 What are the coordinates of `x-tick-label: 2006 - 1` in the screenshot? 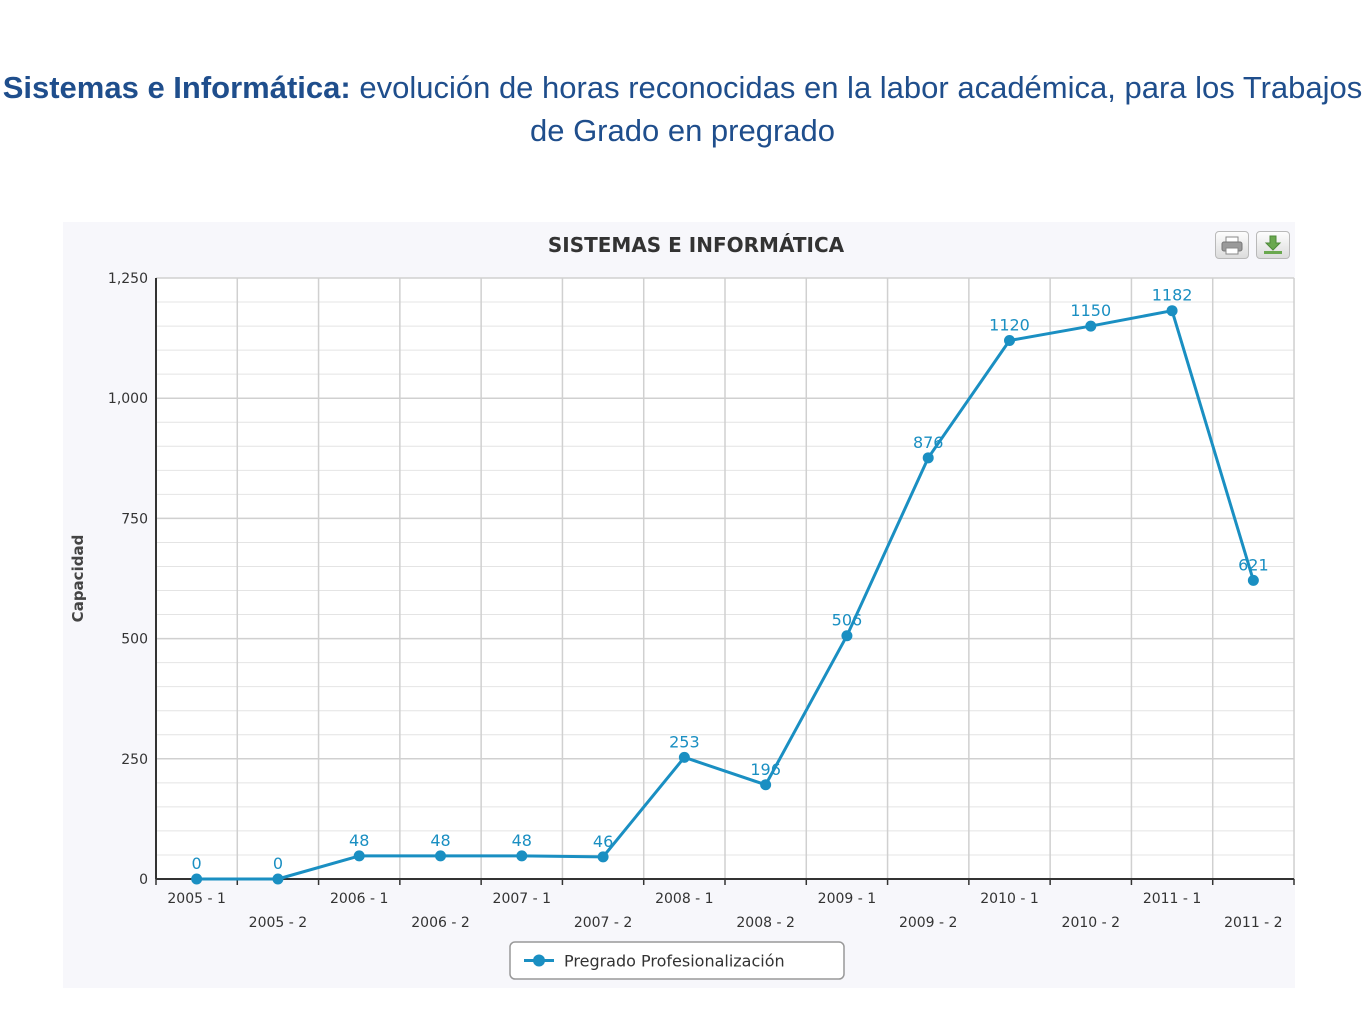 It's located at (359, 899).